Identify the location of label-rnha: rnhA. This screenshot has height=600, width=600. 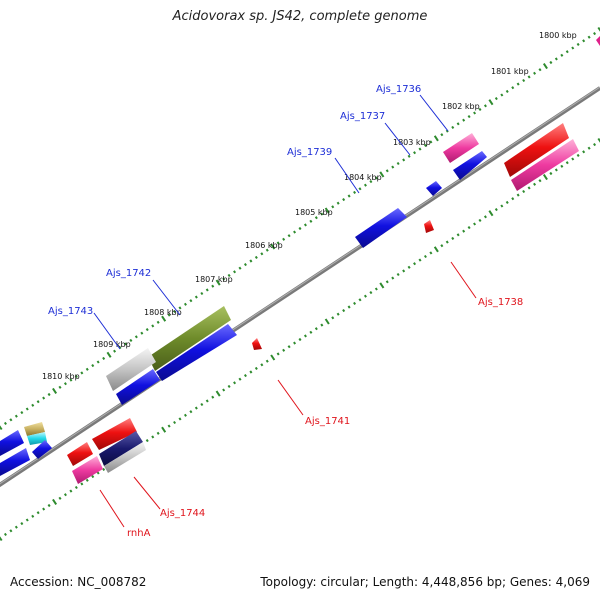
(139, 533).